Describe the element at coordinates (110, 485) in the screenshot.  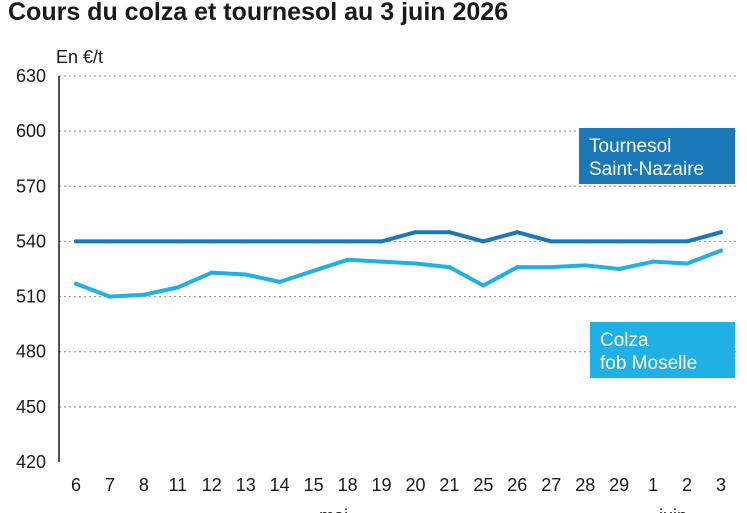
I see `x-tick-label: 7` at that location.